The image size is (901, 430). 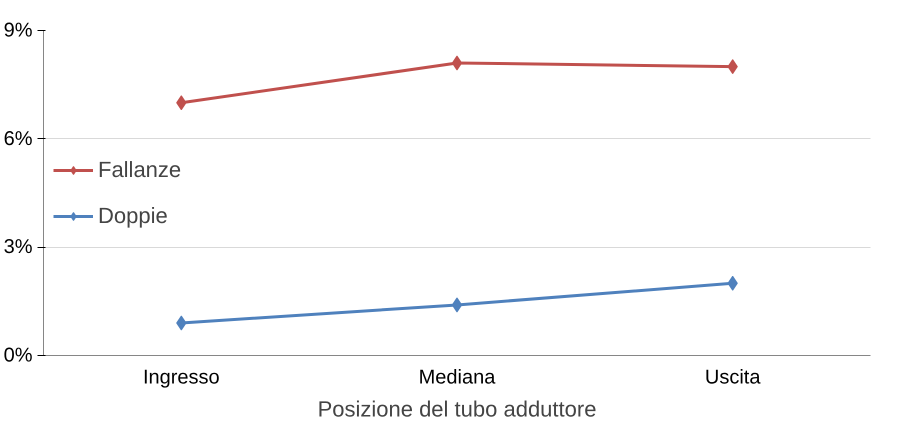 What do you see at coordinates (181, 377) in the screenshot?
I see `x-tick-label: Ingresso` at bounding box center [181, 377].